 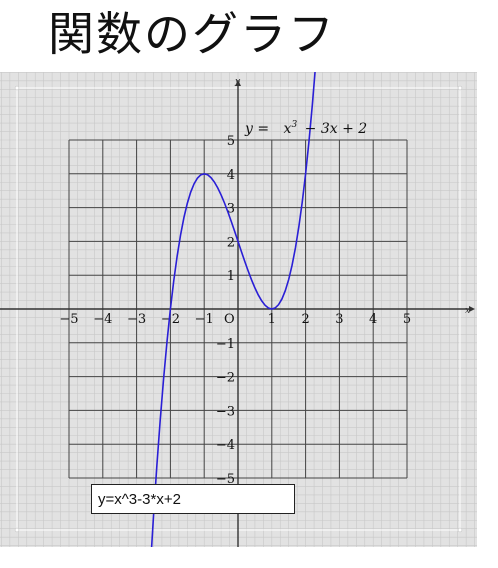 What do you see at coordinates (68, 319) in the screenshot?
I see `x-tick-label: −5` at bounding box center [68, 319].